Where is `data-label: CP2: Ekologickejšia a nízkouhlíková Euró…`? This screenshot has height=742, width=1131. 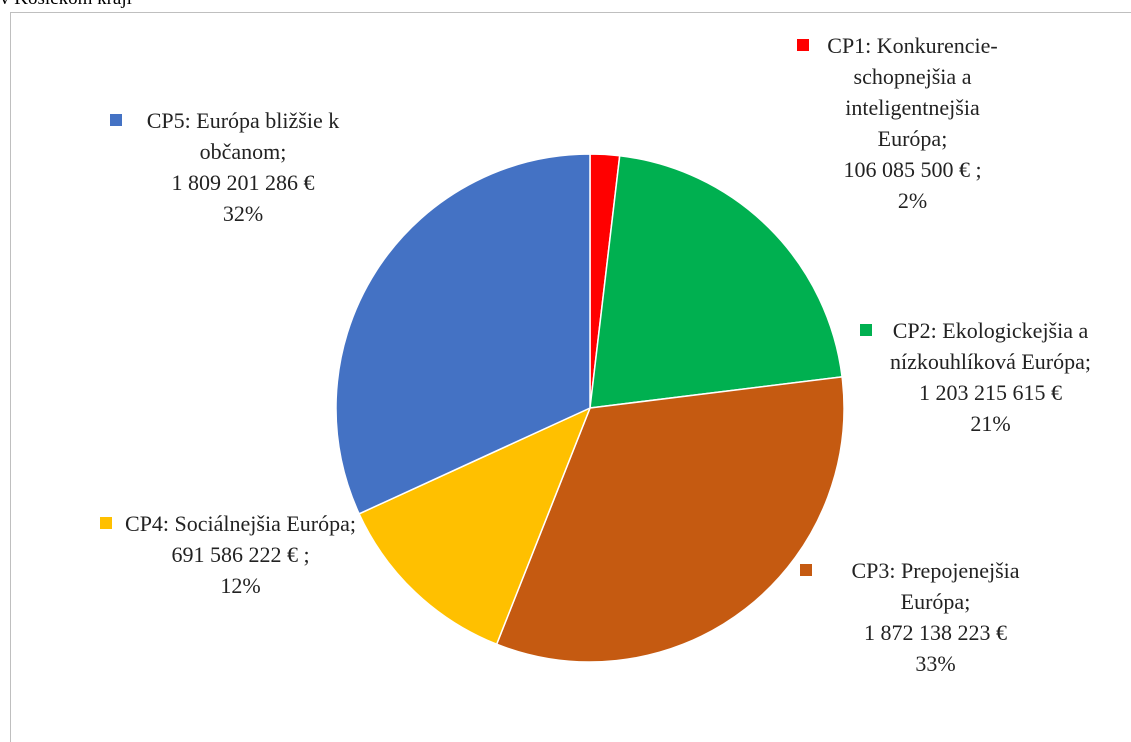 data-label: CP2: Ekologickejšia a nízkouhlíková Euró… is located at coordinates (981, 377).